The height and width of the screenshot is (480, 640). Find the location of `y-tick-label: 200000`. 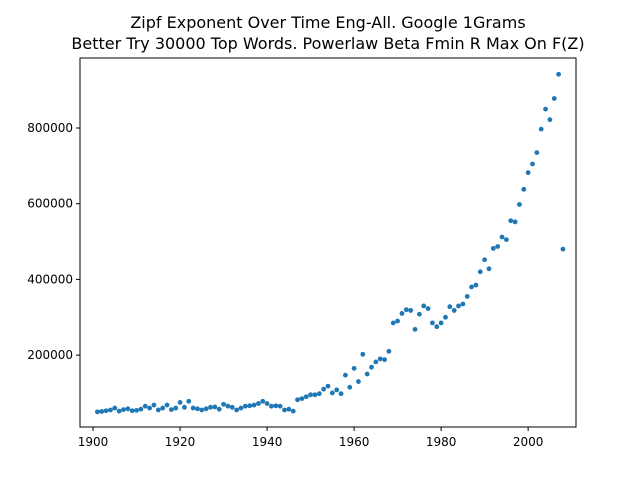

y-tick-label: 200000 is located at coordinates (50, 355).